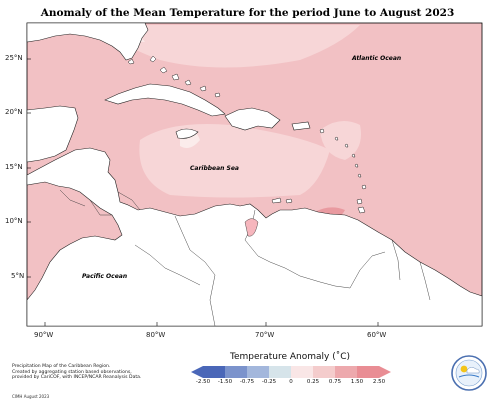 This screenshot has height=400, width=495. Describe the element at coordinates (357, 382) in the screenshot. I see `legend-tick-label: 1.50` at that location.